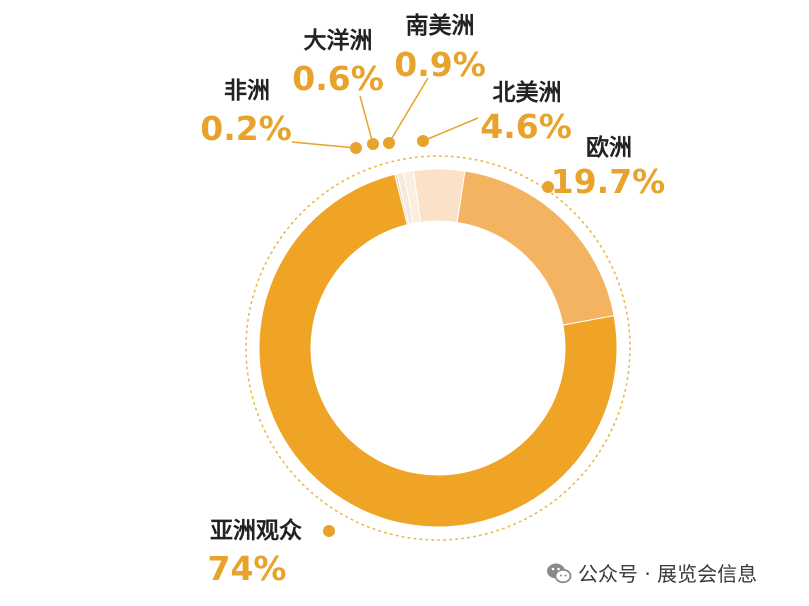  Describe the element at coordinates (440, 25) in the screenshot. I see `slice-name-label: 南美洲` at that location.